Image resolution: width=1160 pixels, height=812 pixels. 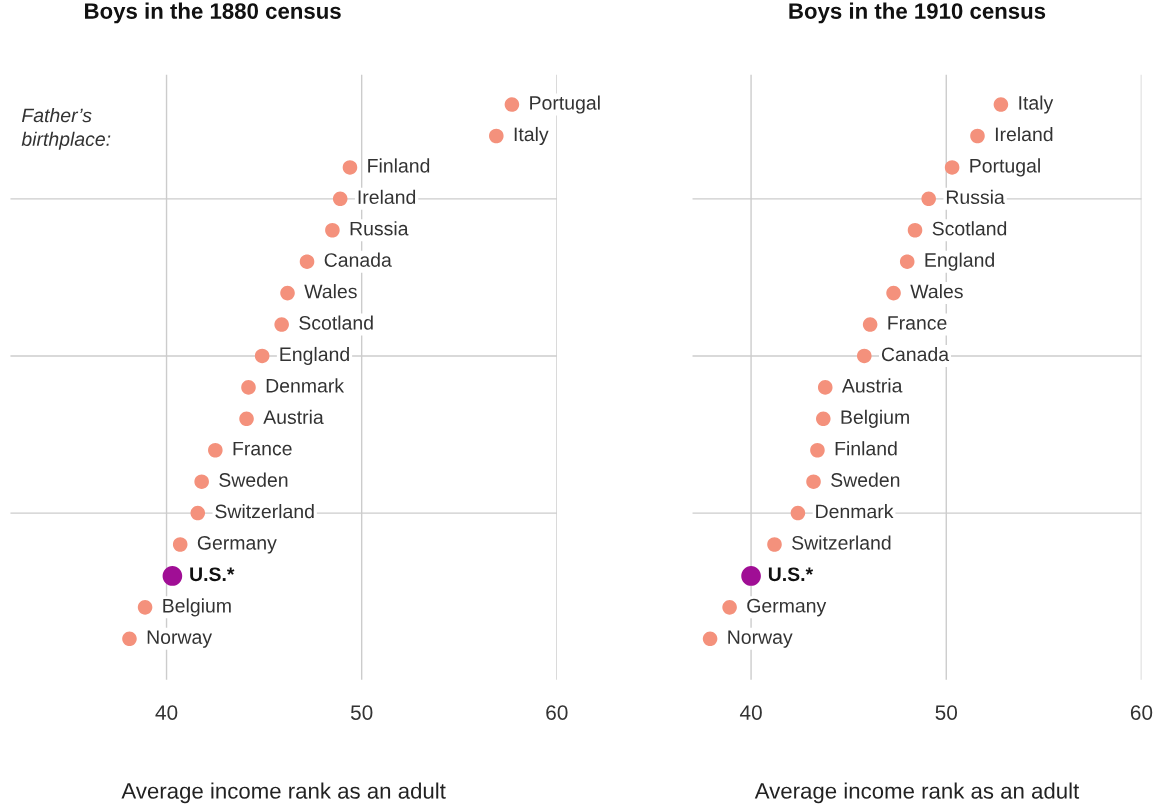 I want to click on chart-title: Boys in the 1880 census, so click(x=213, y=13).